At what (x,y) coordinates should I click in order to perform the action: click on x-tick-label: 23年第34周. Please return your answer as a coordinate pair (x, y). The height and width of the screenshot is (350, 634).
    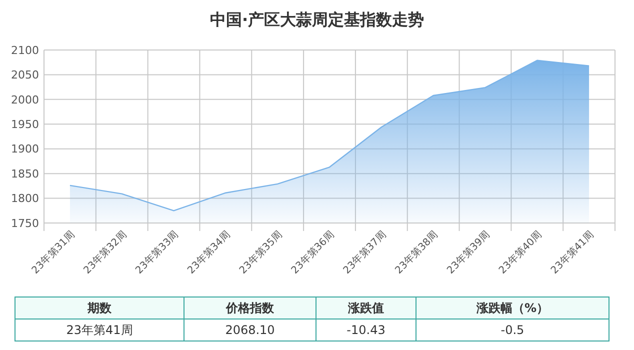
    Looking at the image, I should click on (209, 252).